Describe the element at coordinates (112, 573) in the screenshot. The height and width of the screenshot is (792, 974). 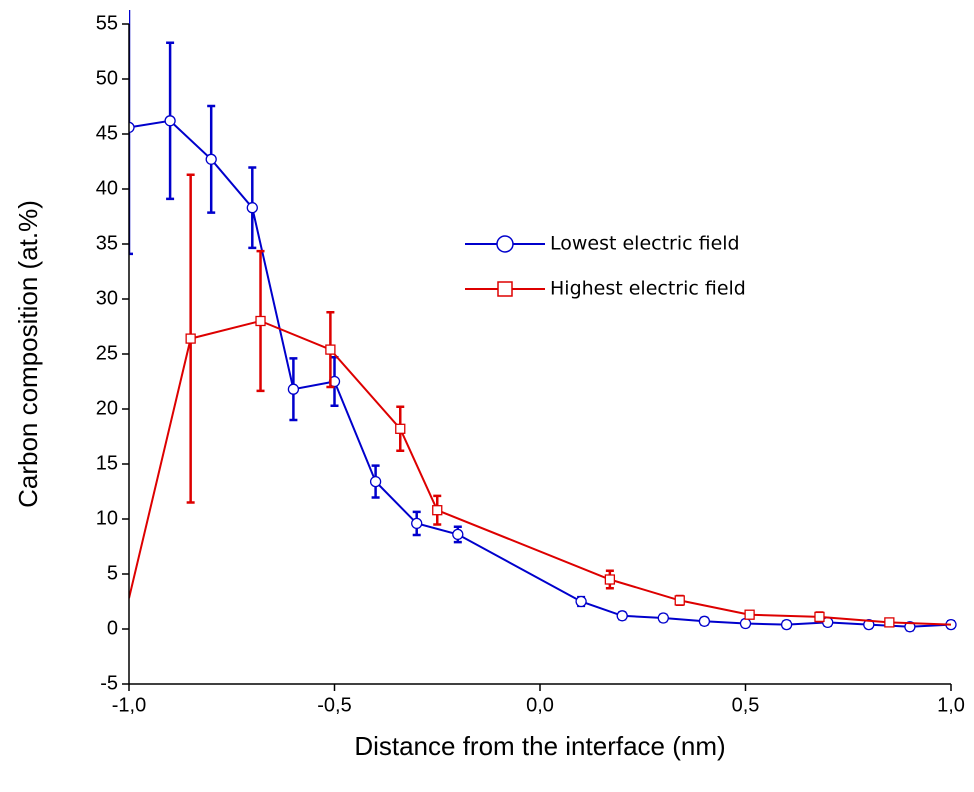
I see `y-tick-label: 5` at that location.